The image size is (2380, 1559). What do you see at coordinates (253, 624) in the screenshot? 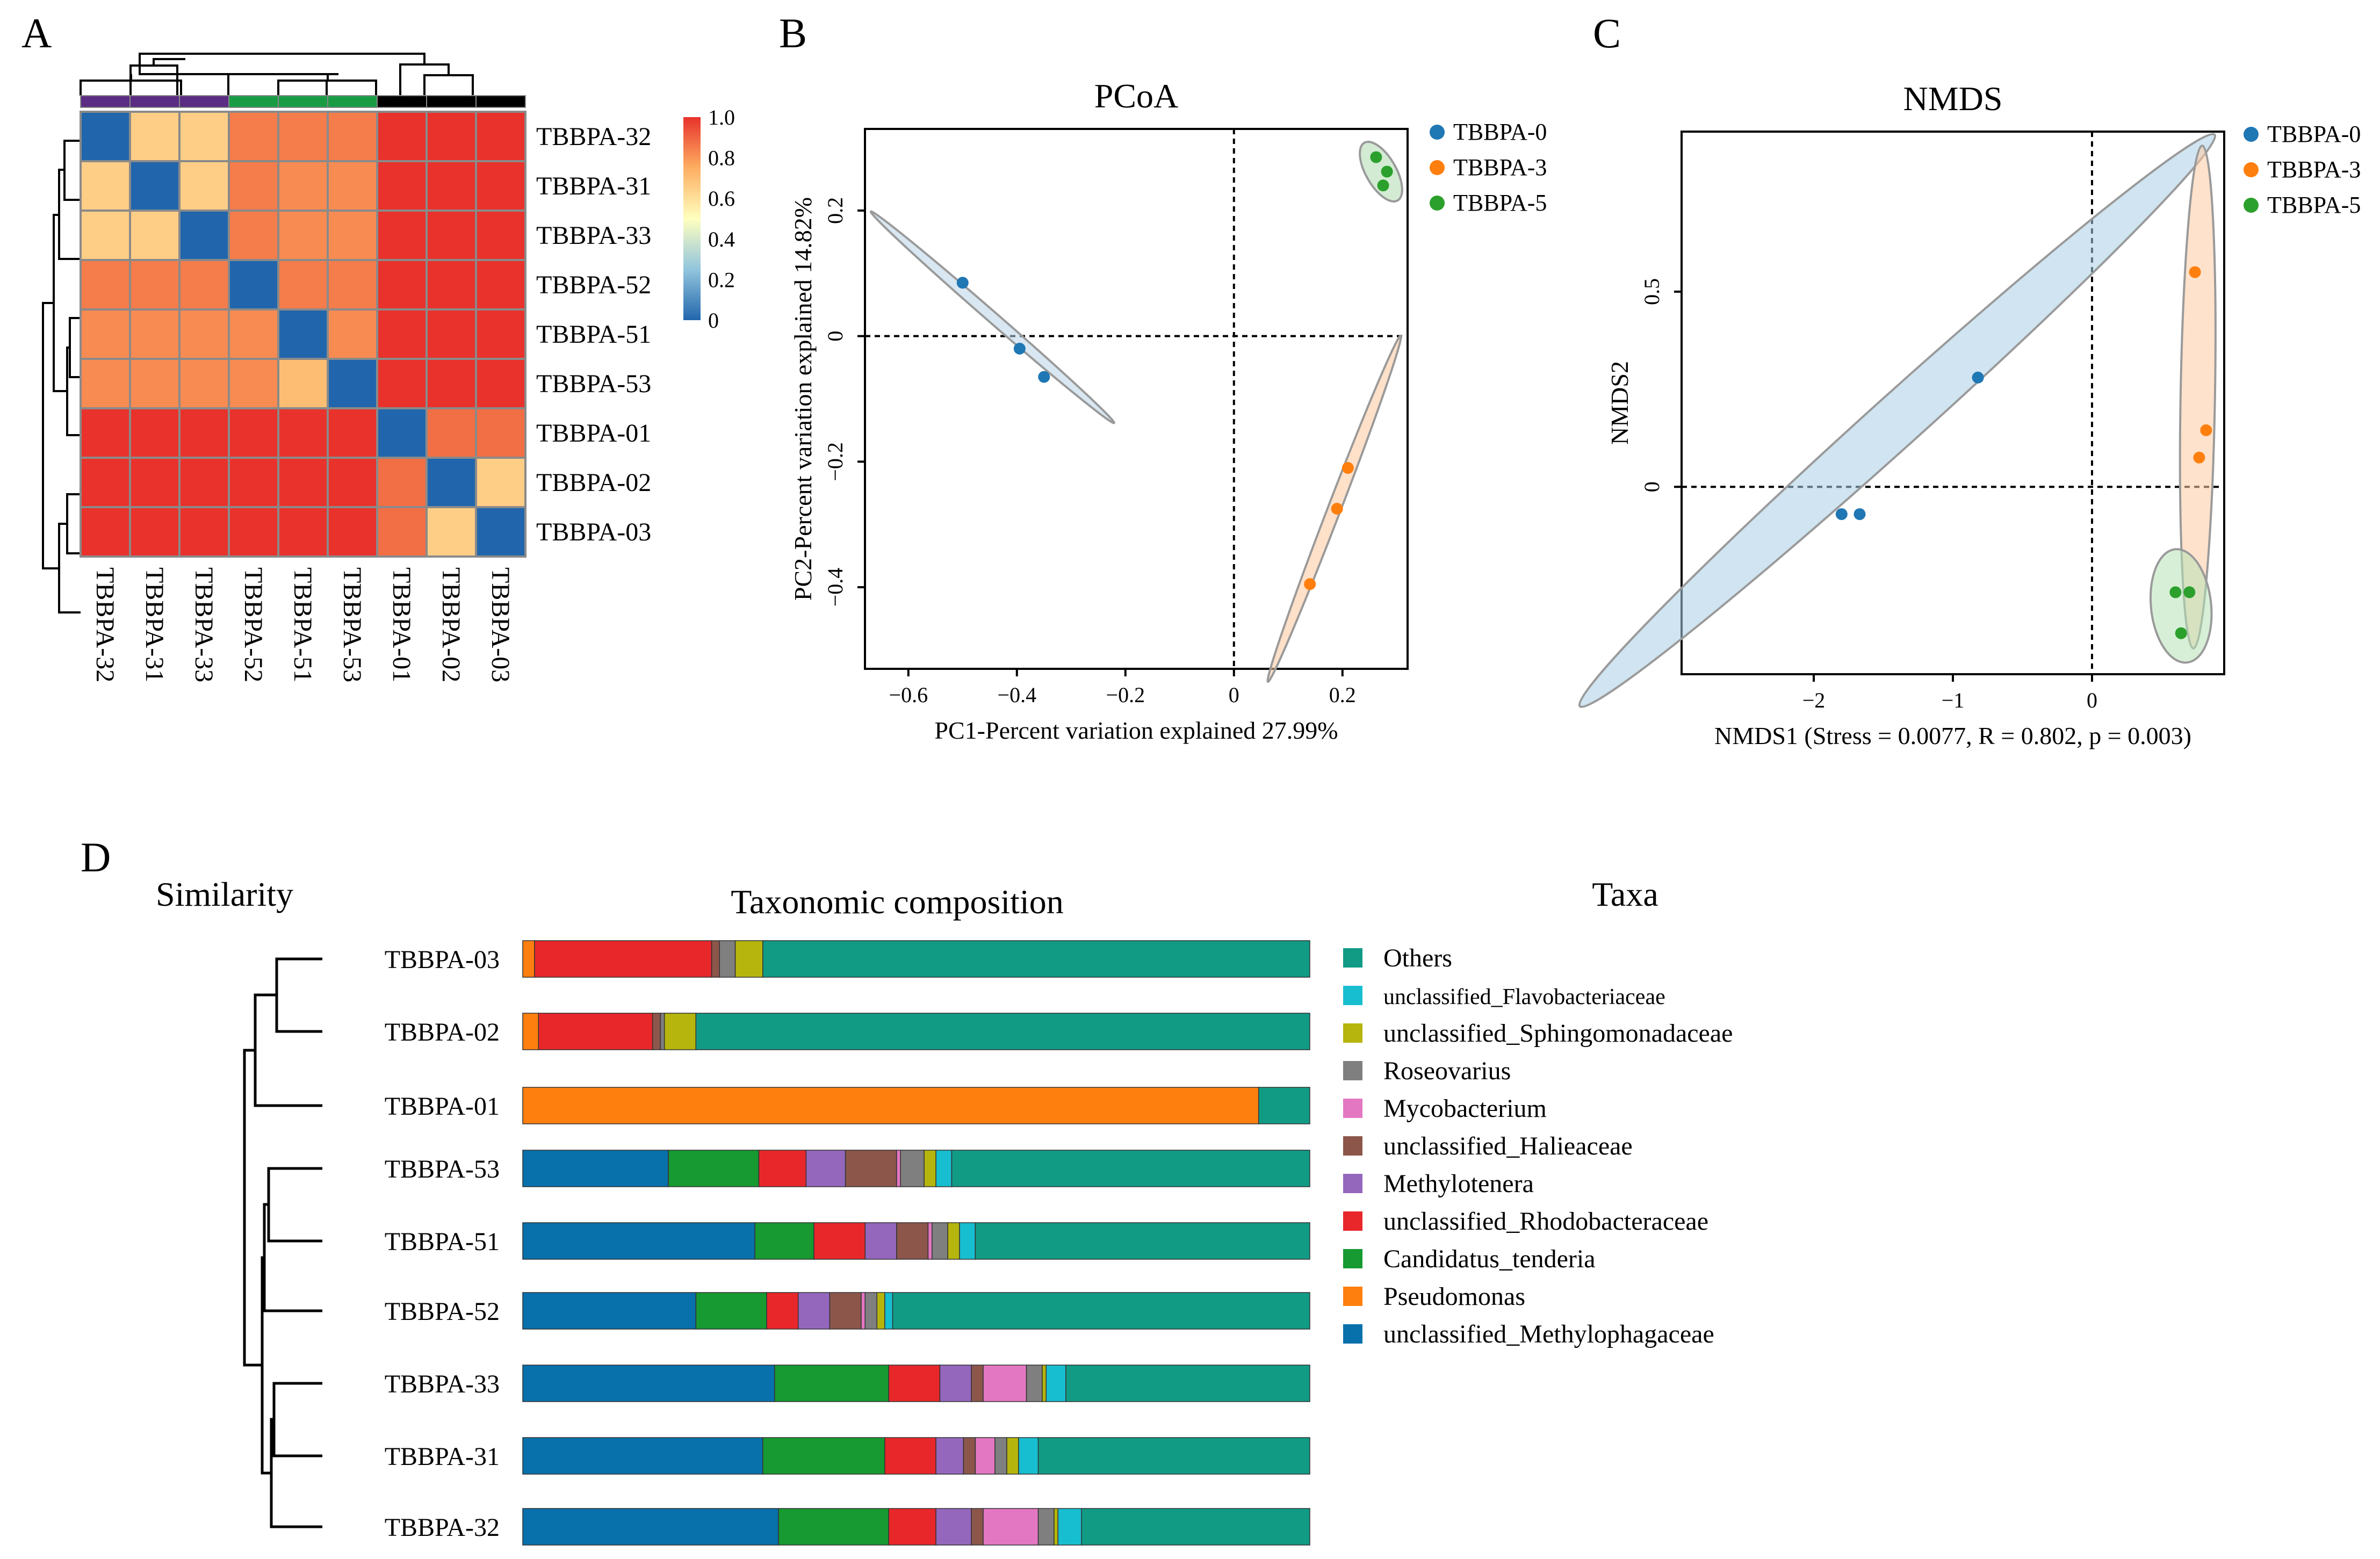
I see `heatmap-column-label: TBBPA-52` at bounding box center [253, 624].